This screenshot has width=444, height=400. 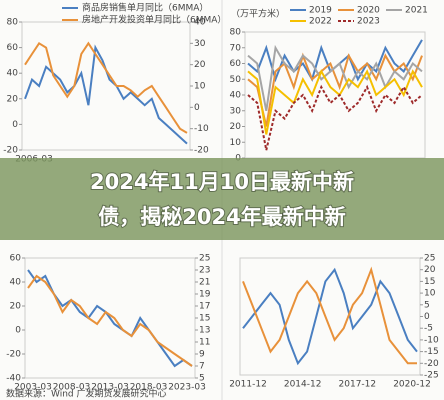 What do you see at coordinates (236, 48) in the screenshot?
I see `y-tick-label: 70` at bounding box center [236, 48].